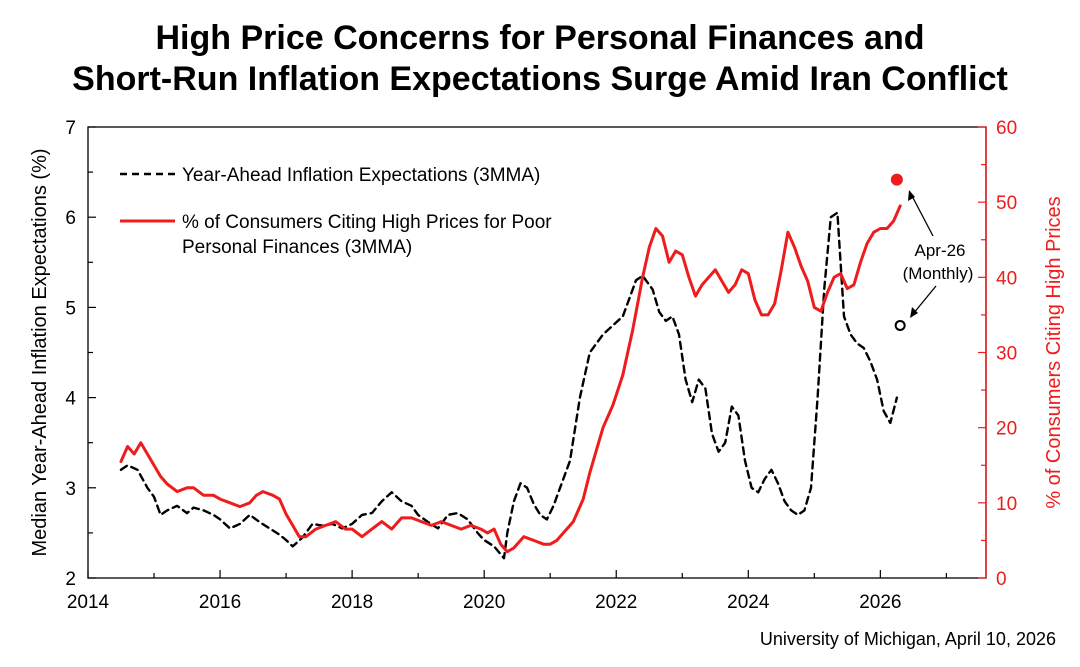 The width and height of the screenshot is (1080, 667). I want to click on x-tick-label: 2014, so click(88, 602).